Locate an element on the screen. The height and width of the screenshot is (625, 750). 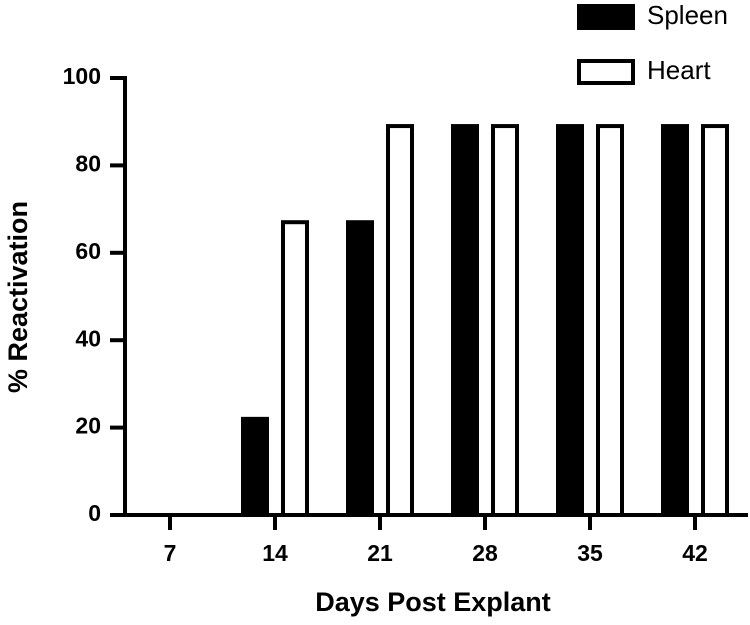
x-tick-label: 7 is located at coordinates (170, 553).